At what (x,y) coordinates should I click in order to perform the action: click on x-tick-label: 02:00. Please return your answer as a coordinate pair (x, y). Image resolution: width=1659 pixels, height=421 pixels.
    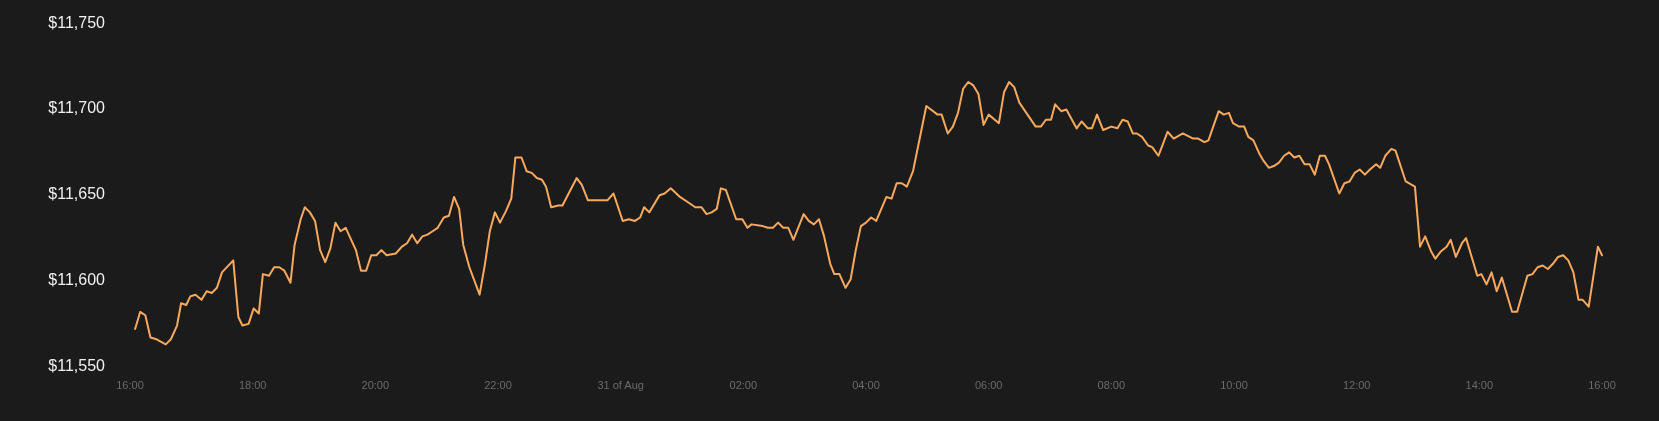
    Looking at the image, I should click on (743, 384).